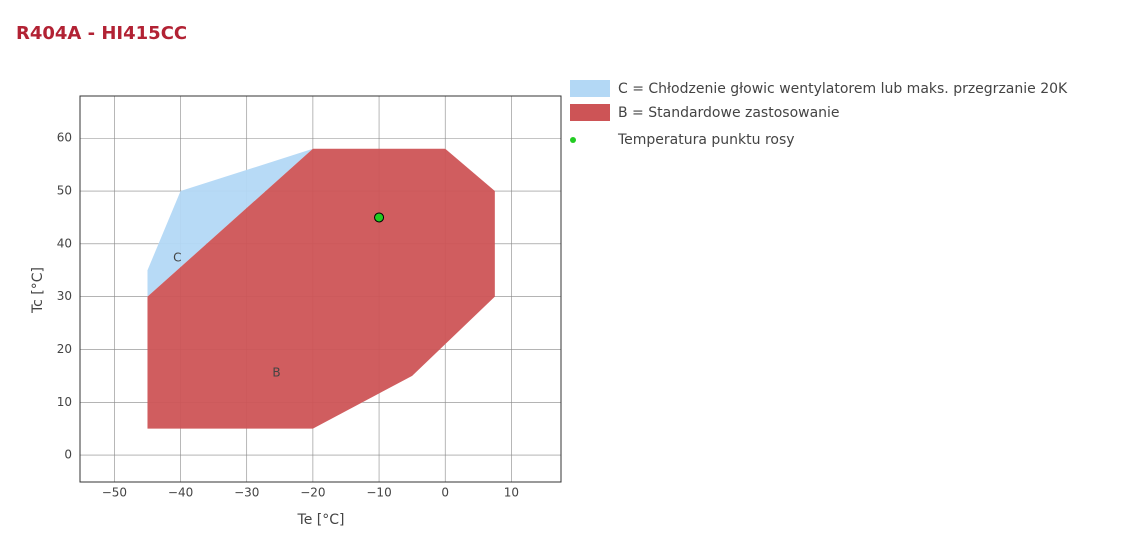  I want to click on x-tick-label: 10, so click(511, 493).